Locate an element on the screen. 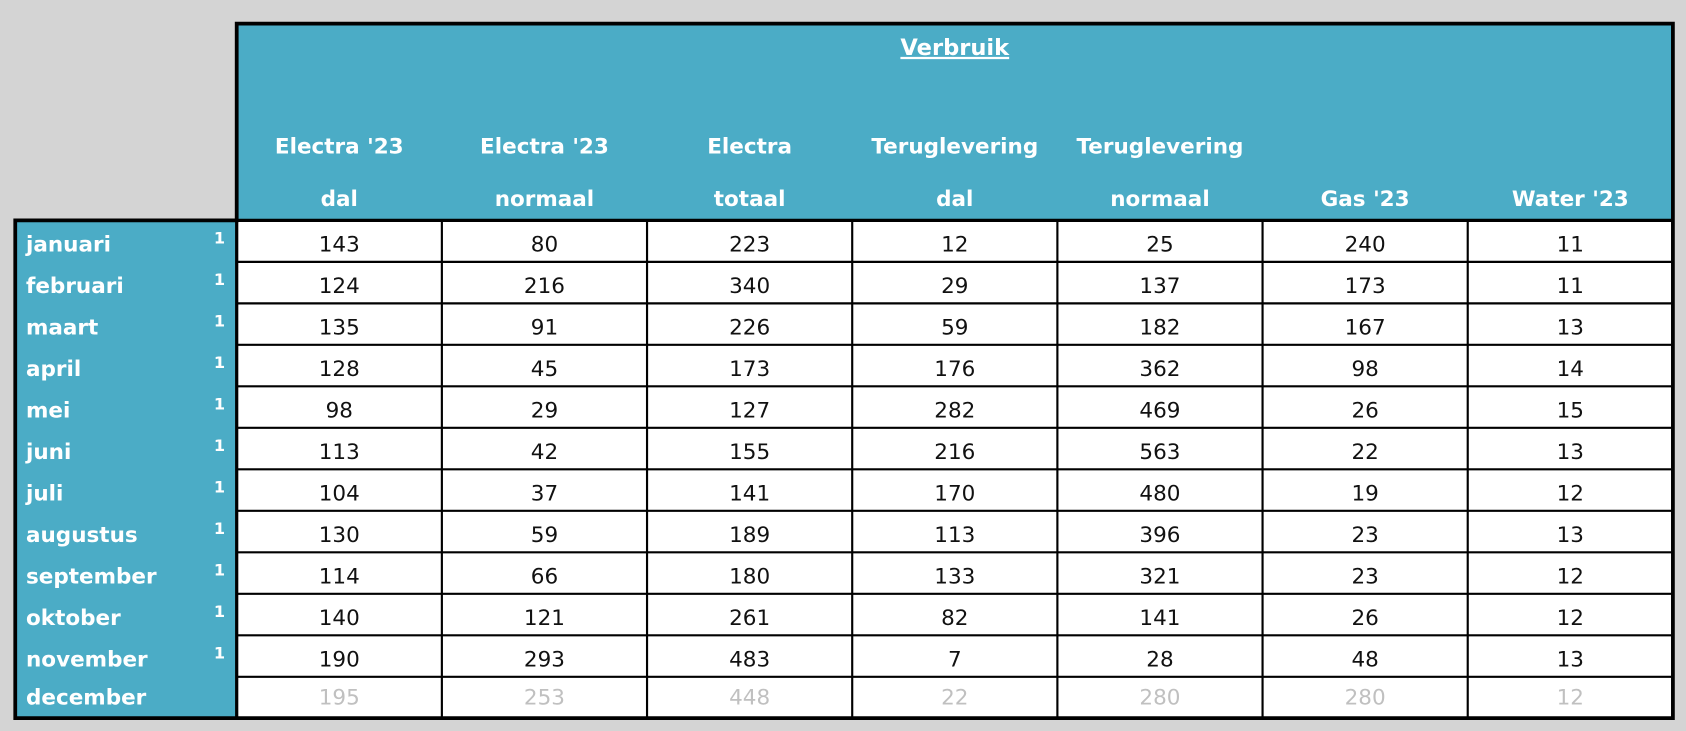 This screenshot has height=731, width=1686. cell-value: 48 is located at coordinates (1364, 659).